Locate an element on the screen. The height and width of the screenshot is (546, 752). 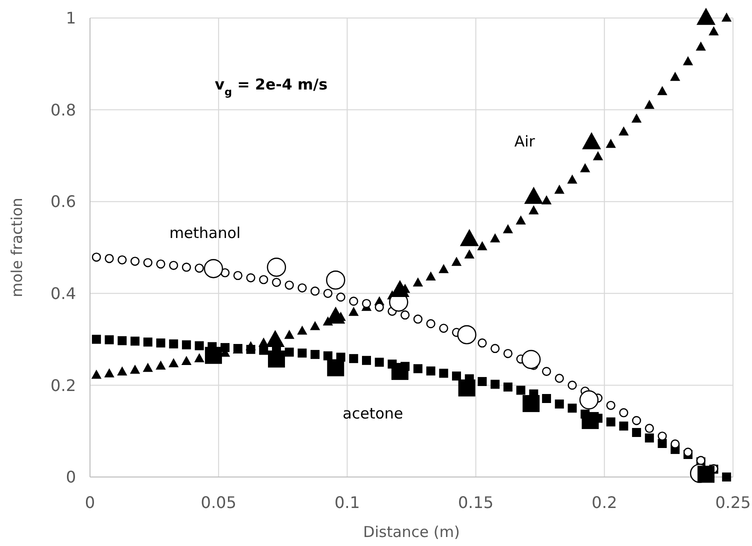
y-tick-label: 0.8 is located at coordinates (63, 110).